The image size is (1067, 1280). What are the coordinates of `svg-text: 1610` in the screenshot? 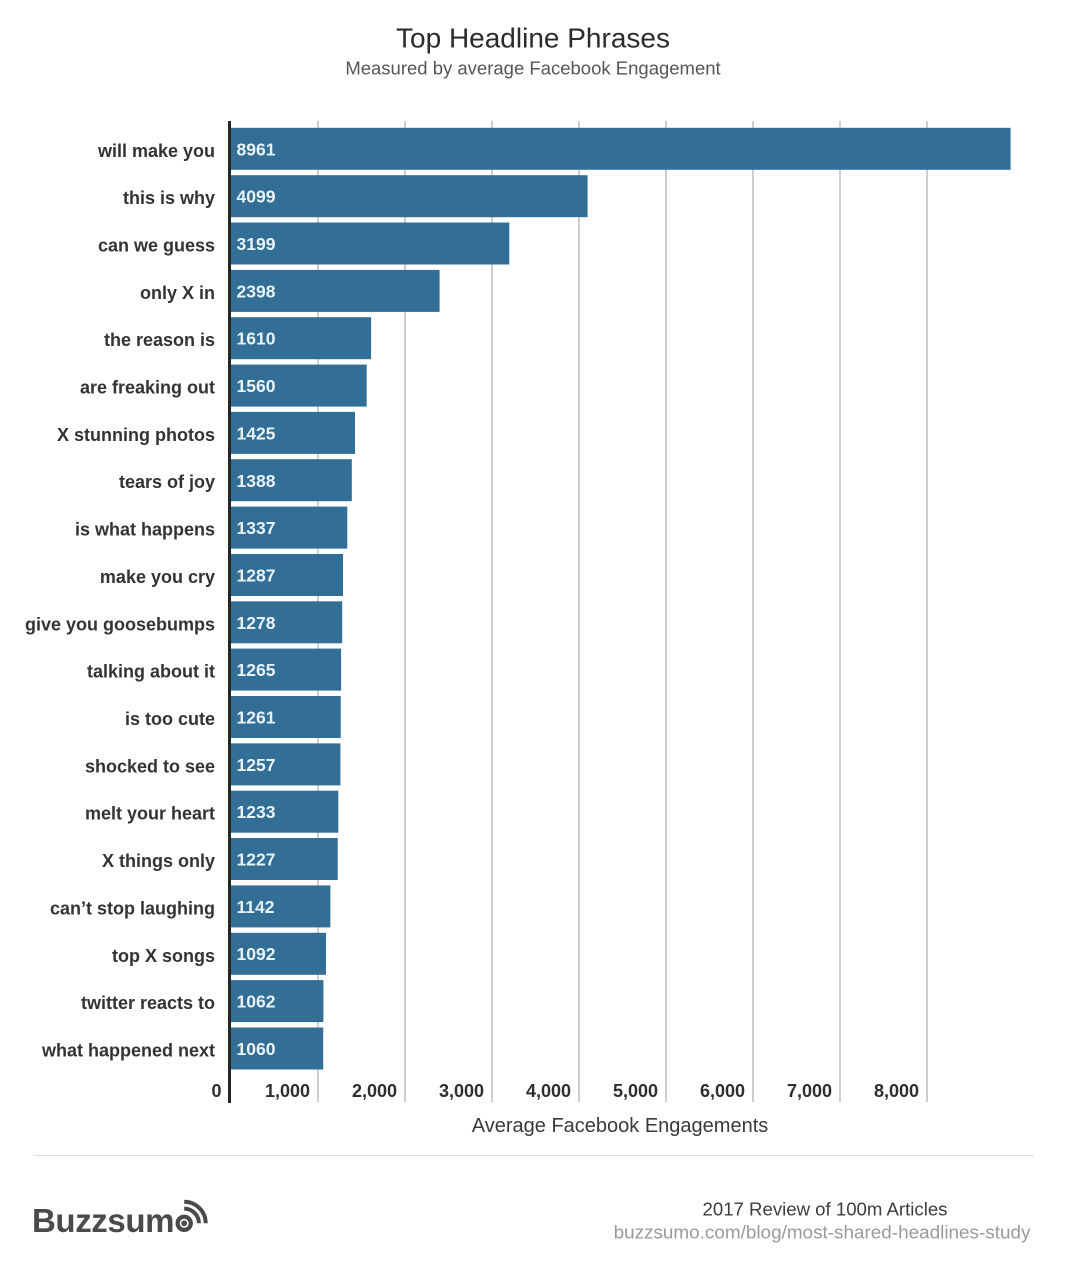 It's located at (256, 339).